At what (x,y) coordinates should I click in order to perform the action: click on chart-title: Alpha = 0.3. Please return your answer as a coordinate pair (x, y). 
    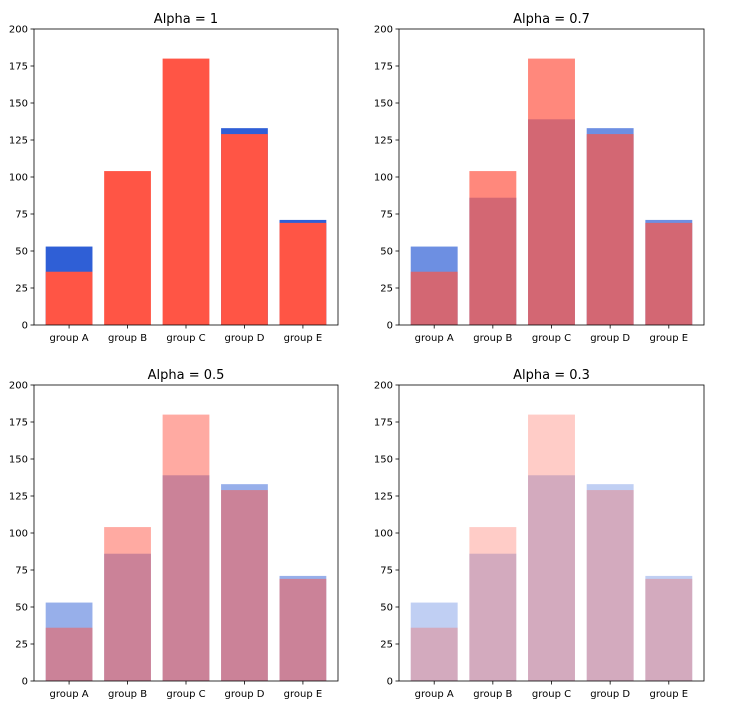
    Looking at the image, I should click on (551, 375).